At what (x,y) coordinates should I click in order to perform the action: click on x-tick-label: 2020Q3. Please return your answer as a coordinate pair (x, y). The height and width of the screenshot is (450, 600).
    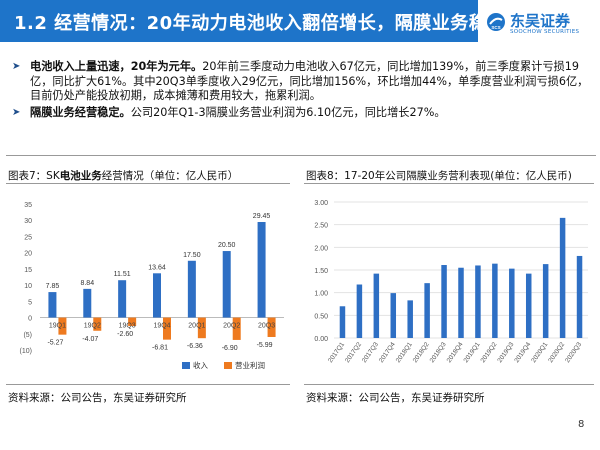
    Looking at the image, I should click on (573, 352).